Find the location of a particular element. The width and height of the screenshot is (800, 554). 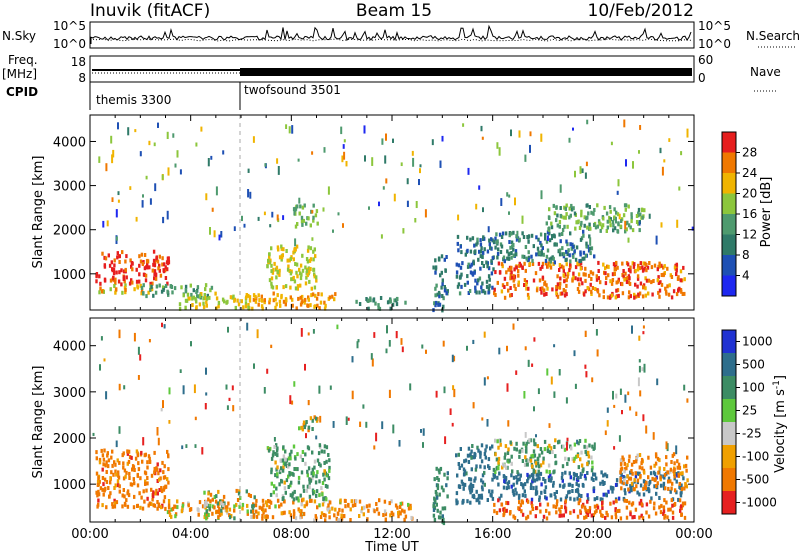

nsky-line is located at coordinates (391, 34).